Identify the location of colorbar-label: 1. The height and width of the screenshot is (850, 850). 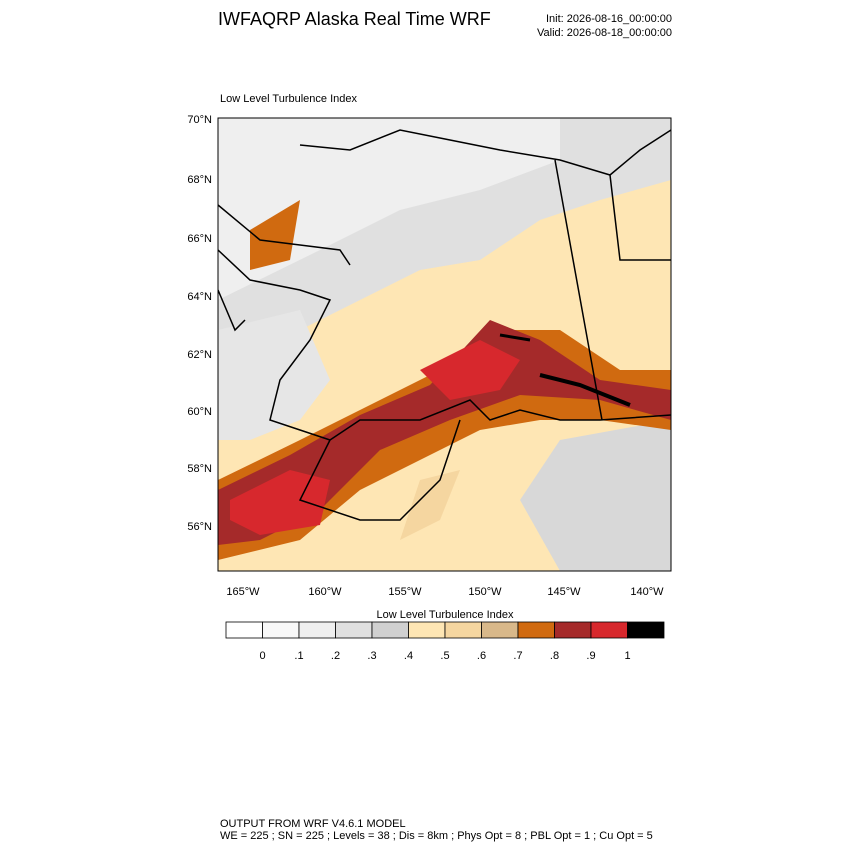
(627, 656).